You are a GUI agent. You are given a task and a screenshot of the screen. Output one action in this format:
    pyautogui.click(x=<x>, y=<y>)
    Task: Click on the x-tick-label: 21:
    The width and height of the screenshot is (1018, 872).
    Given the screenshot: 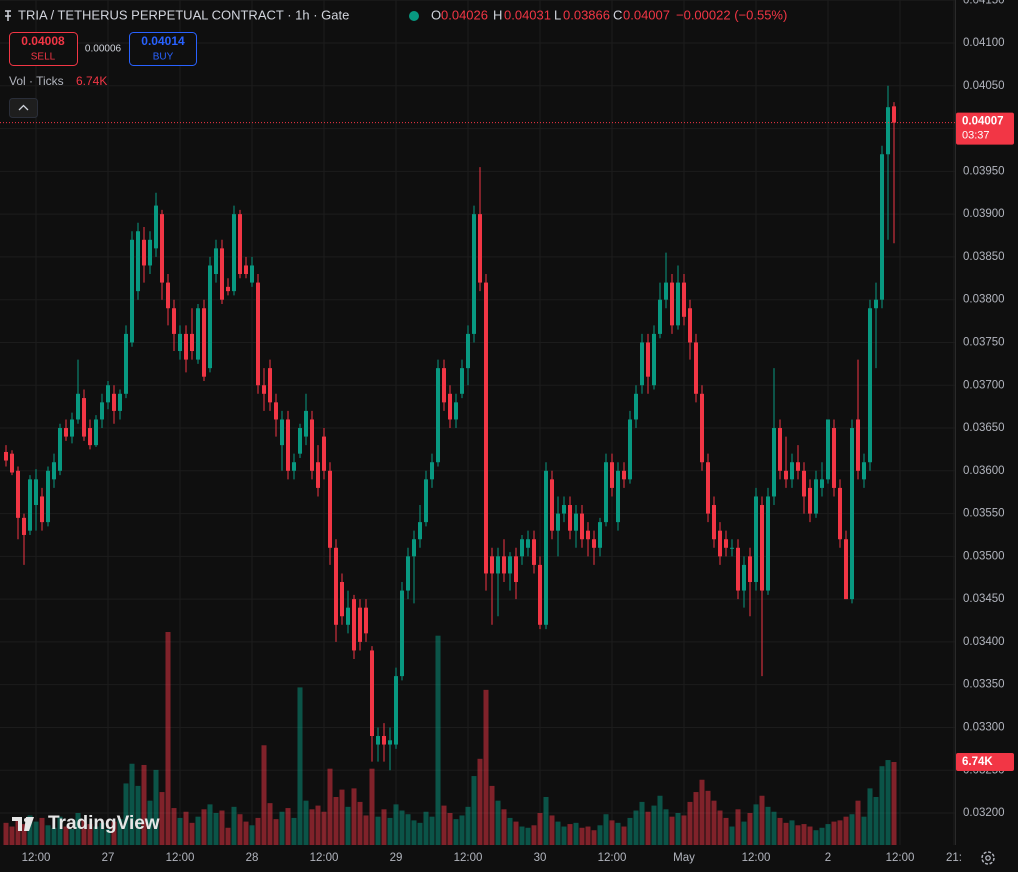 What is the action you would take?
    pyautogui.click(x=954, y=858)
    